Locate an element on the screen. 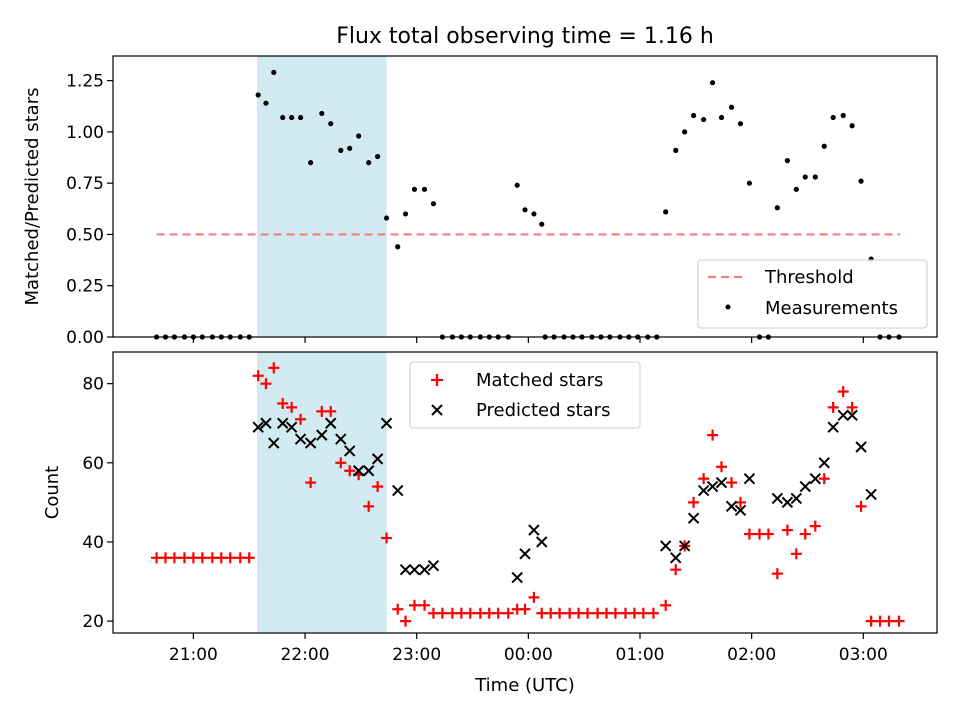 The image size is (960, 720). y-tick-label: 1.00 is located at coordinates (85, 133).